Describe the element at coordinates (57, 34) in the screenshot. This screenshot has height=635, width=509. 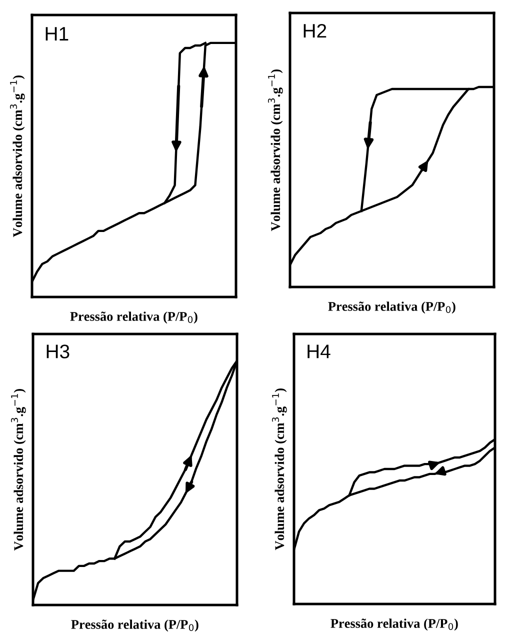
I see `chart-title: H1` at that location.